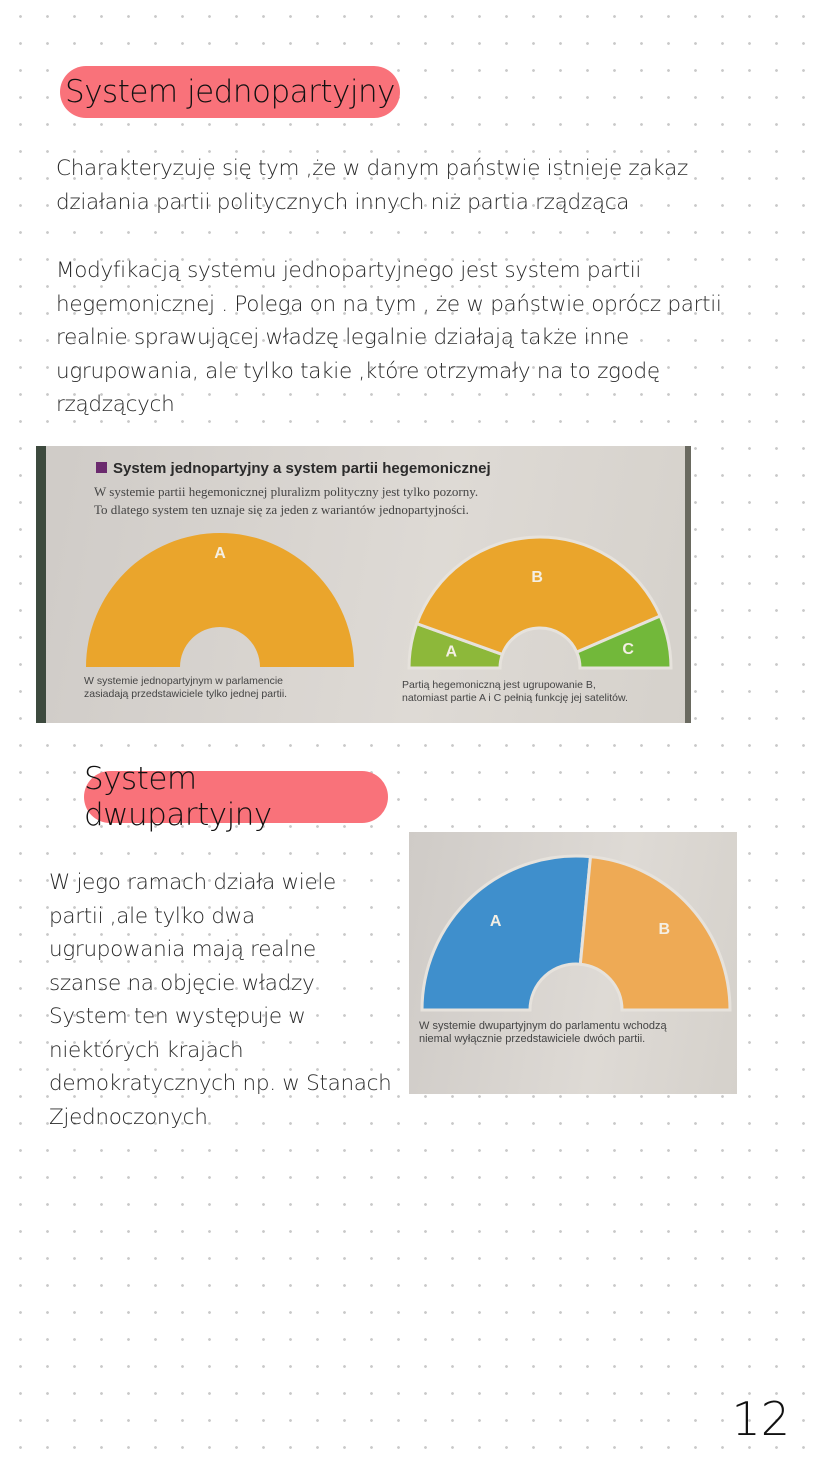 This screenshot has height=1472, width=828. I want to click on text-line: partii ,ale tylko dwa, so click(152, 916).